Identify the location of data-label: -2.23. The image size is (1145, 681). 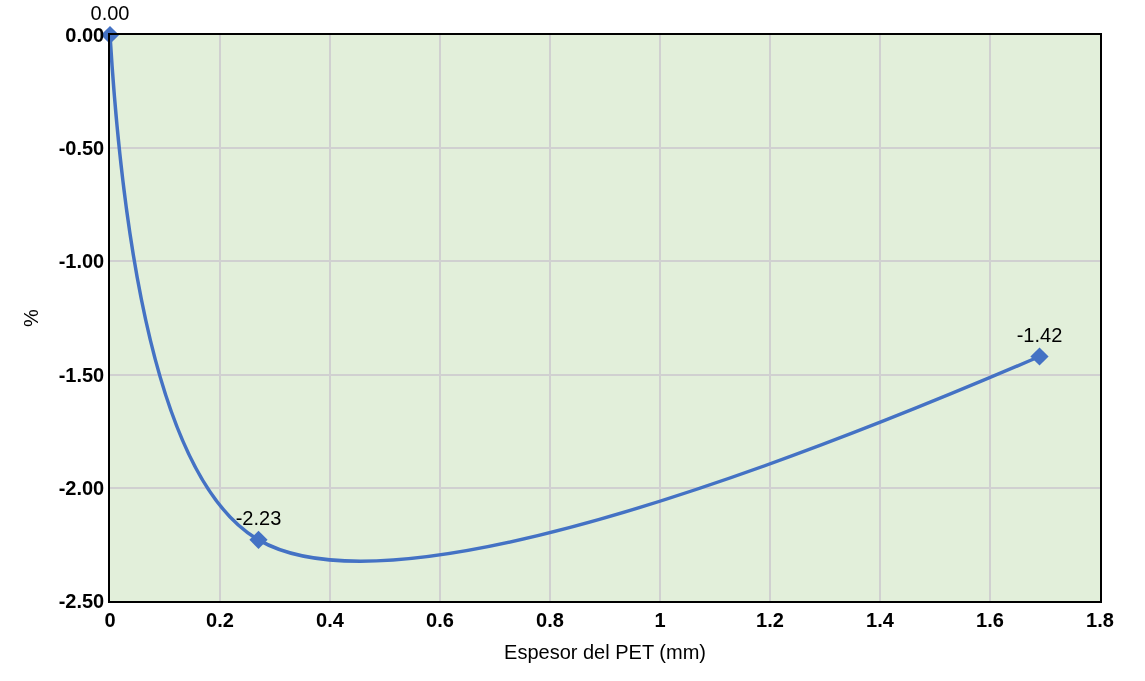
(258, 518).